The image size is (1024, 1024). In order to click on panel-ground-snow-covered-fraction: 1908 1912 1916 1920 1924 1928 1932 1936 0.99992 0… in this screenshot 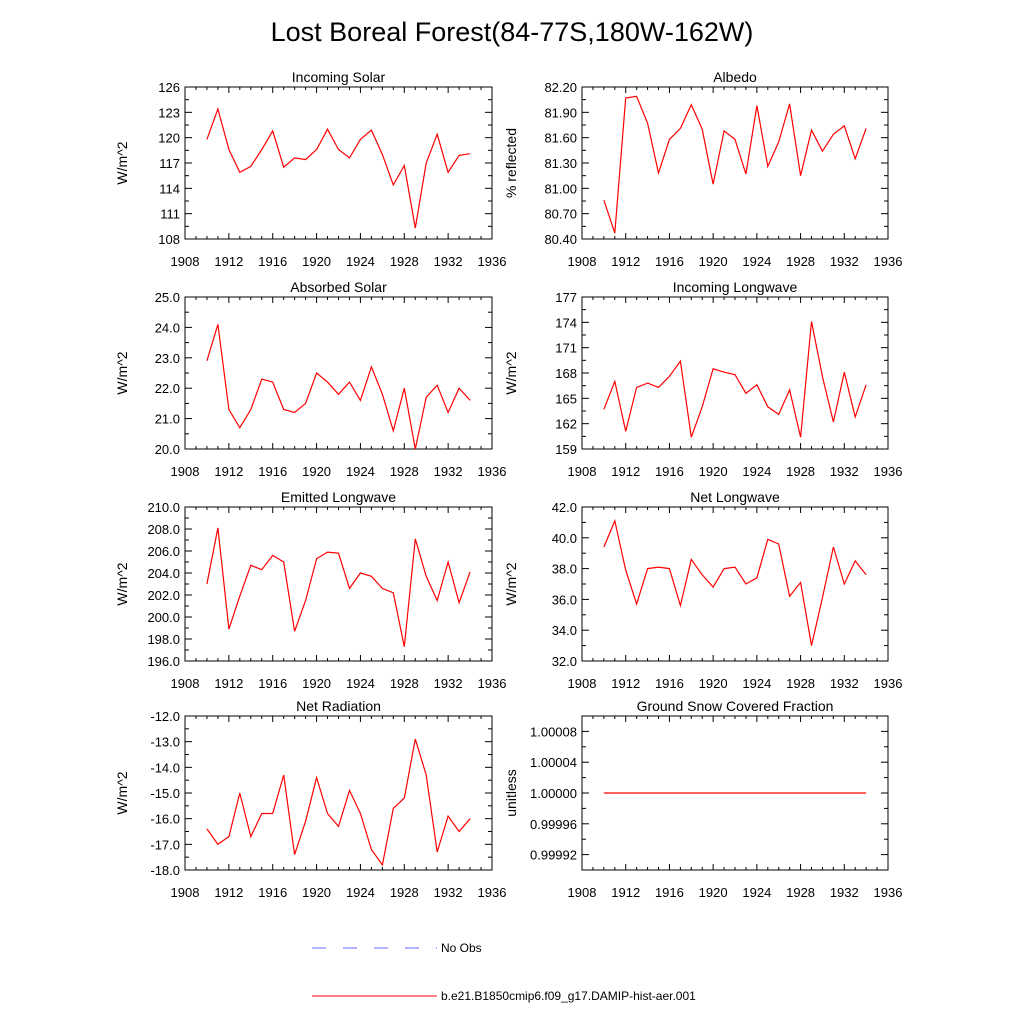, I will do `click(702, 799)`.